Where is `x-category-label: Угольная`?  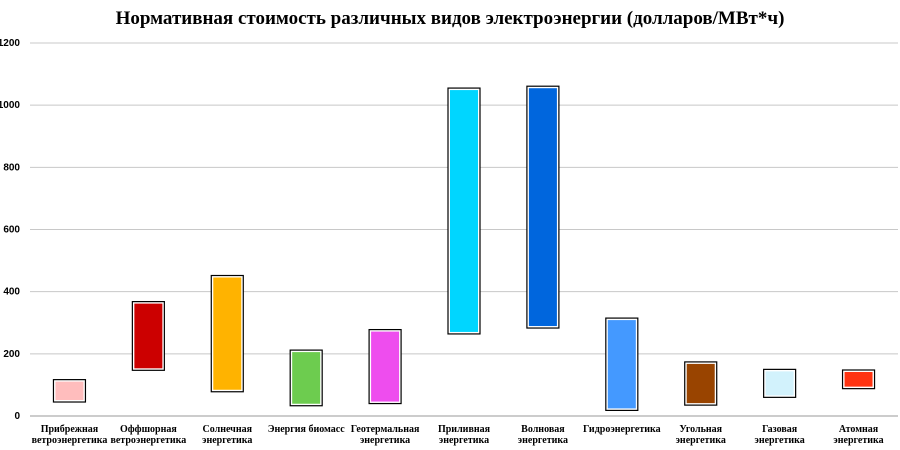 x-category-label: Угольная is located at coordinates (700, 429).